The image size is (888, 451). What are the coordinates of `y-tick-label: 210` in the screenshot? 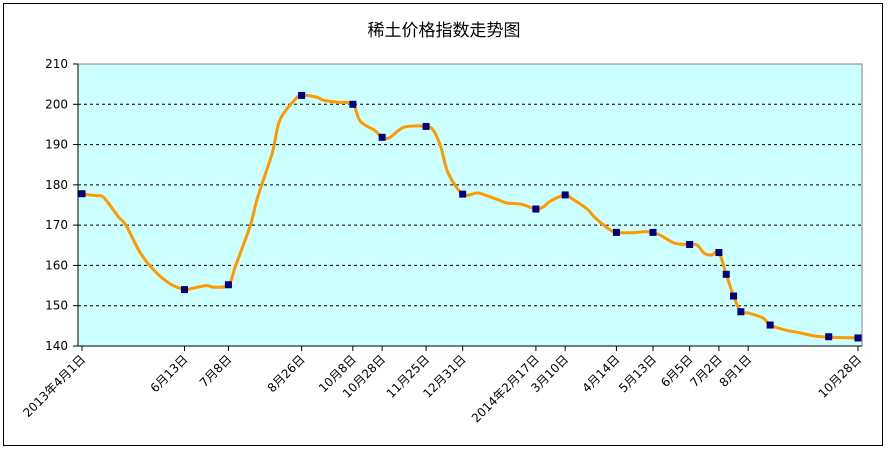 It's located at (56, 64).